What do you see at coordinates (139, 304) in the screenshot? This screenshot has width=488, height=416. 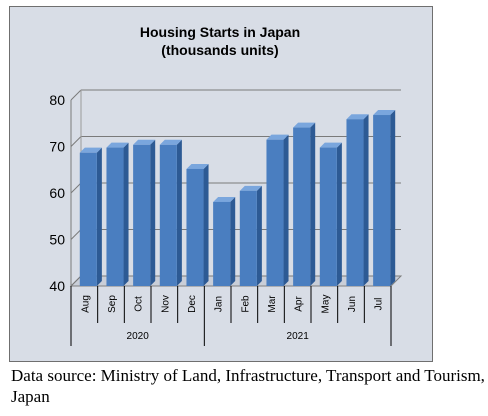 I see `x-tick-label-oct: Oct` at bounding box center [139, 304].